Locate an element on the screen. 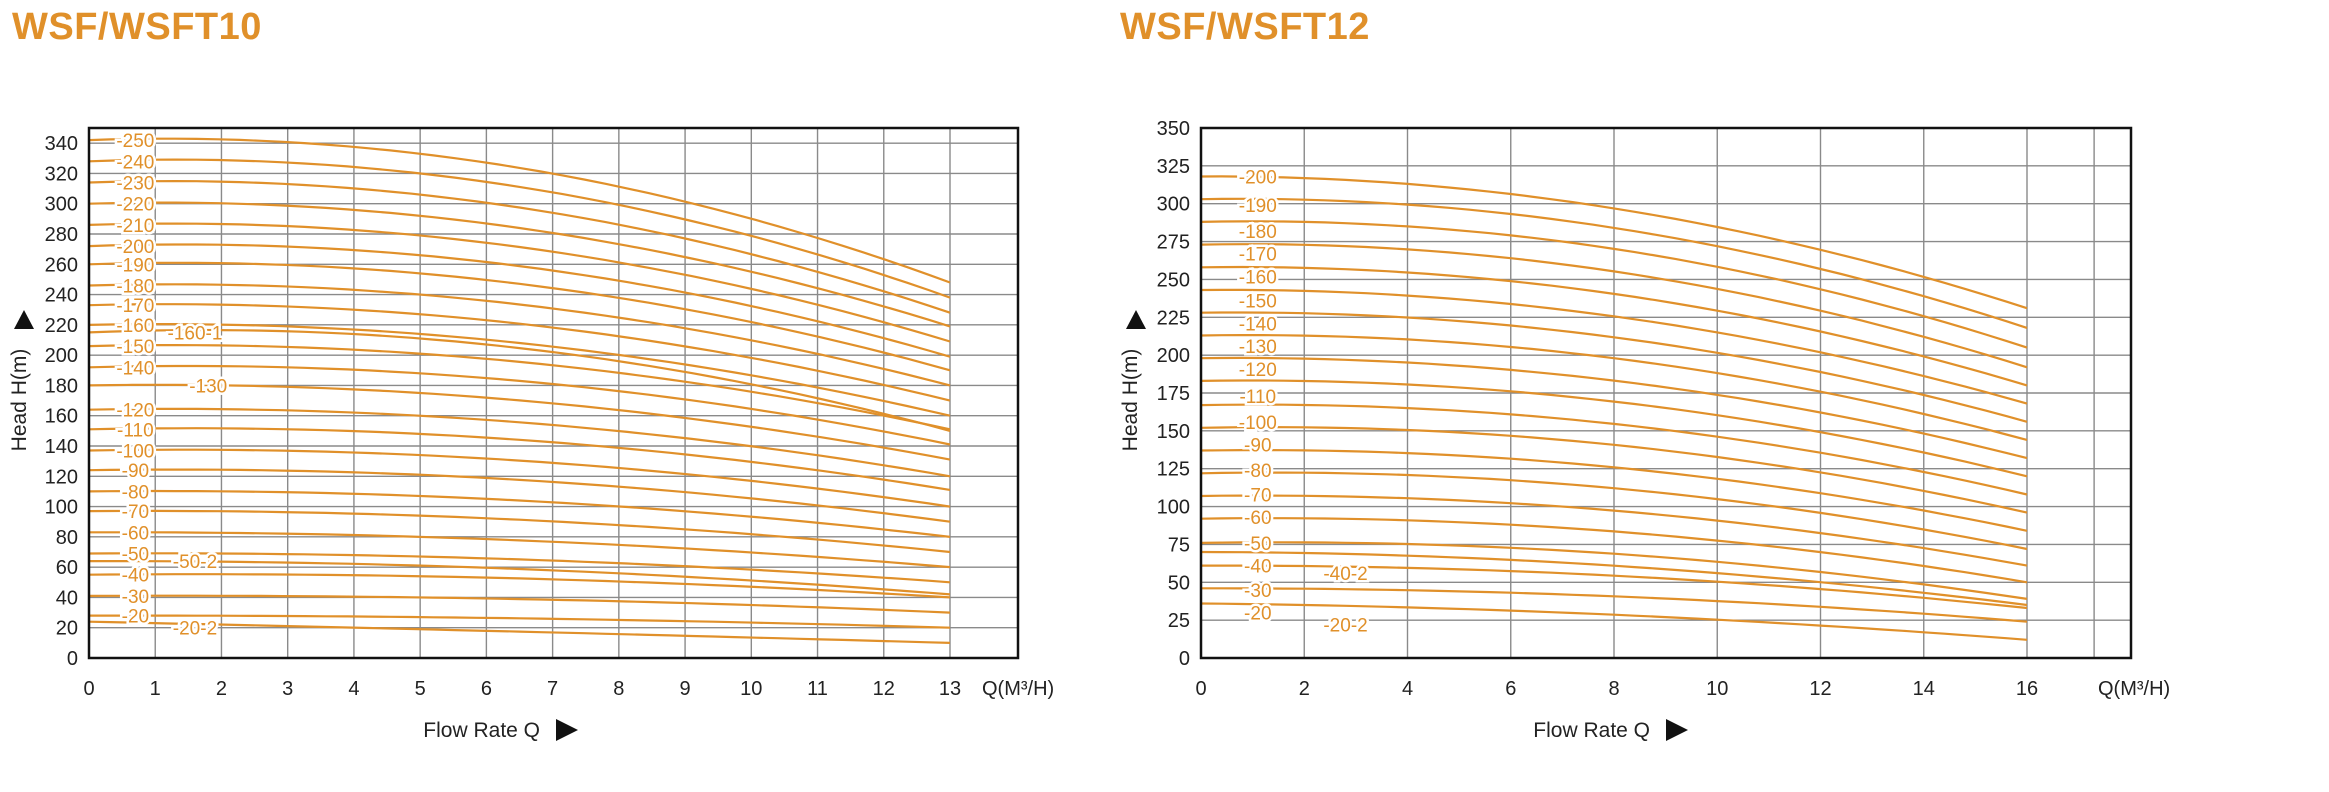 This screenshot has height=792, width=2329. y-tick-label: 320 is located at coordinates (61, 174).